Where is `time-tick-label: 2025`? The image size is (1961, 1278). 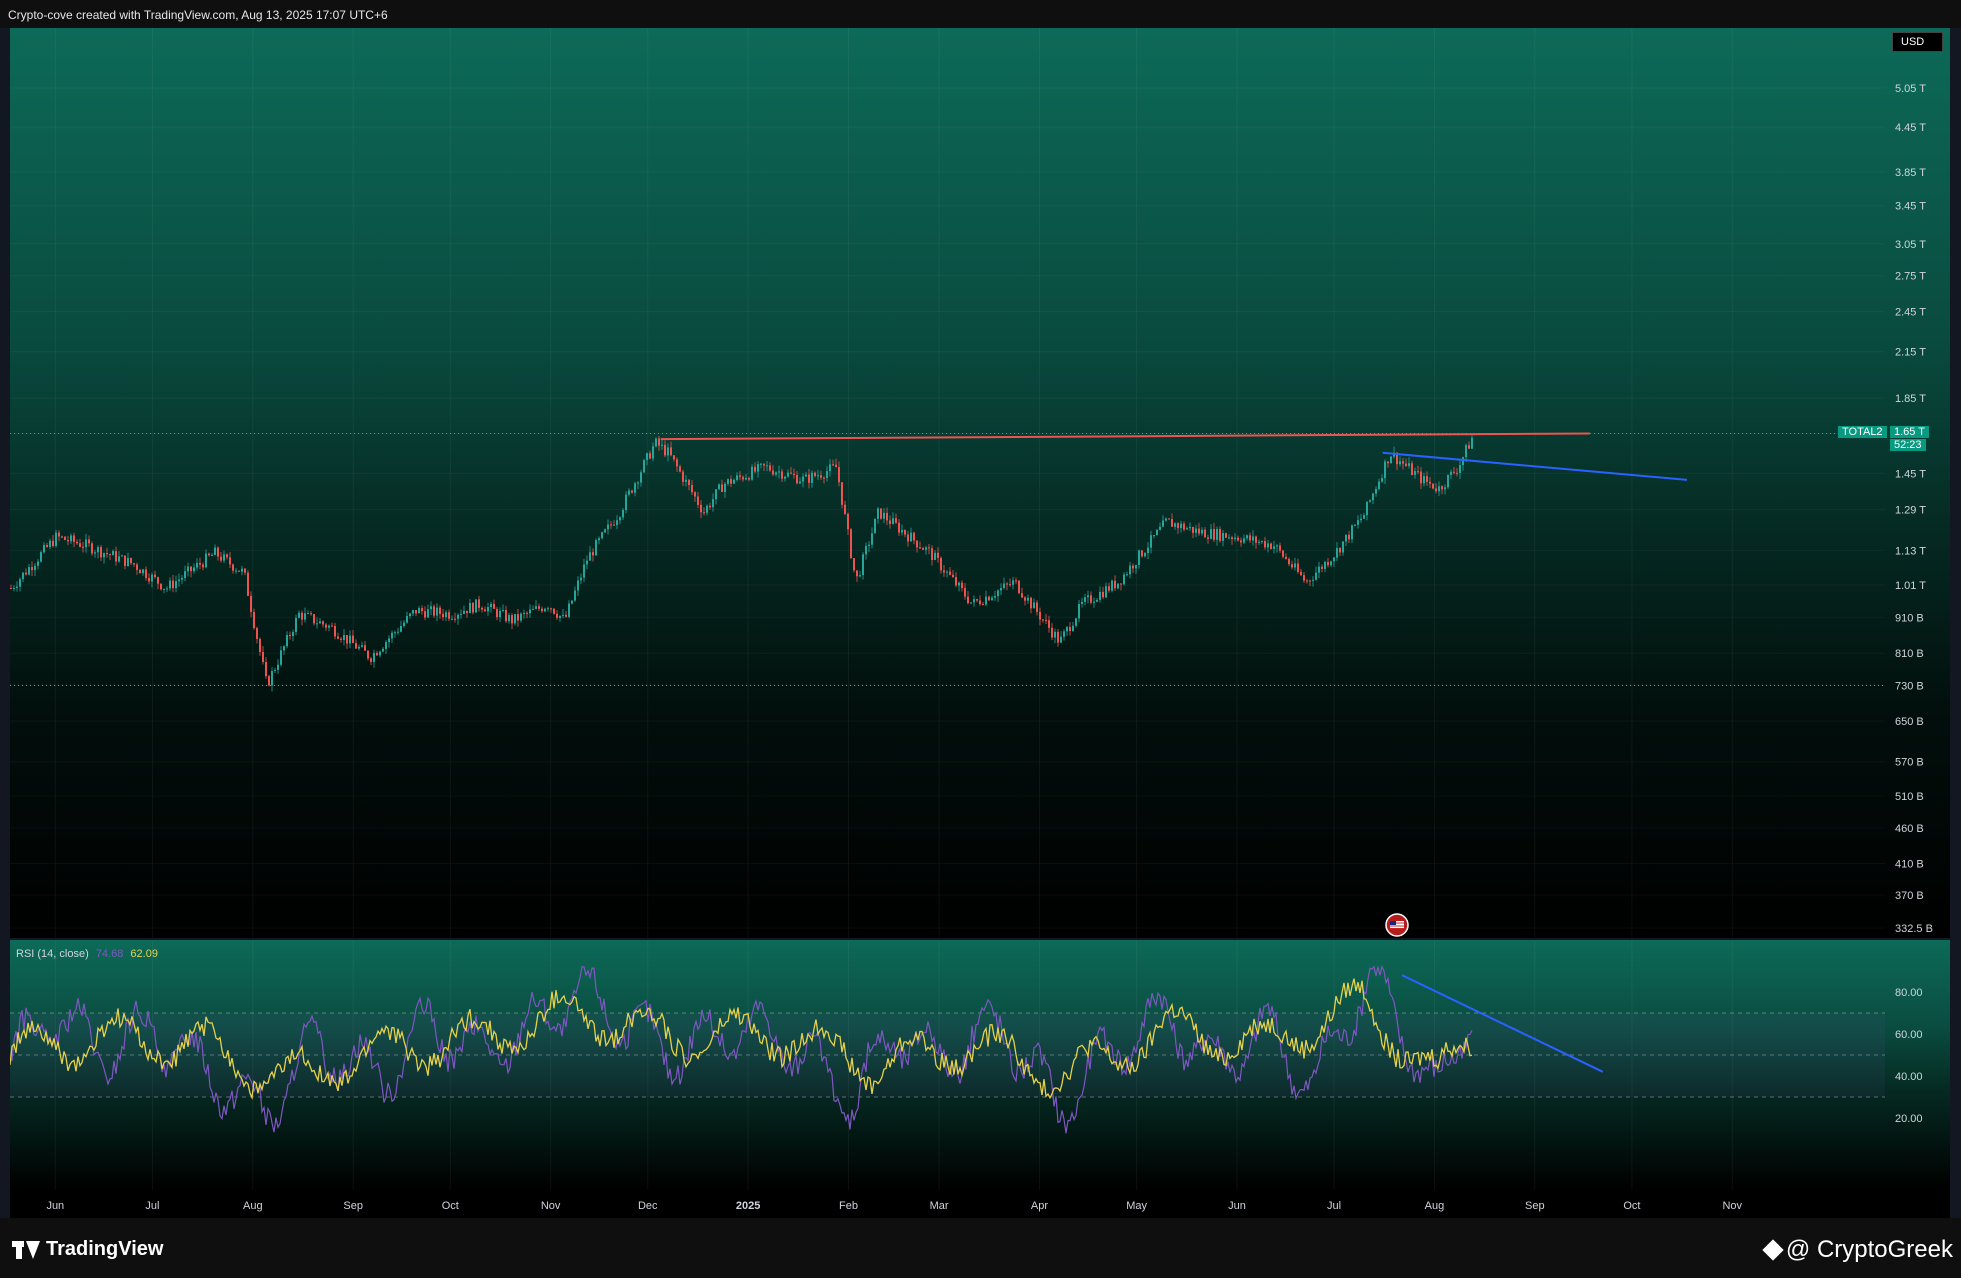
time-tick-label: 2025 is located at coordinates (748, 1206).